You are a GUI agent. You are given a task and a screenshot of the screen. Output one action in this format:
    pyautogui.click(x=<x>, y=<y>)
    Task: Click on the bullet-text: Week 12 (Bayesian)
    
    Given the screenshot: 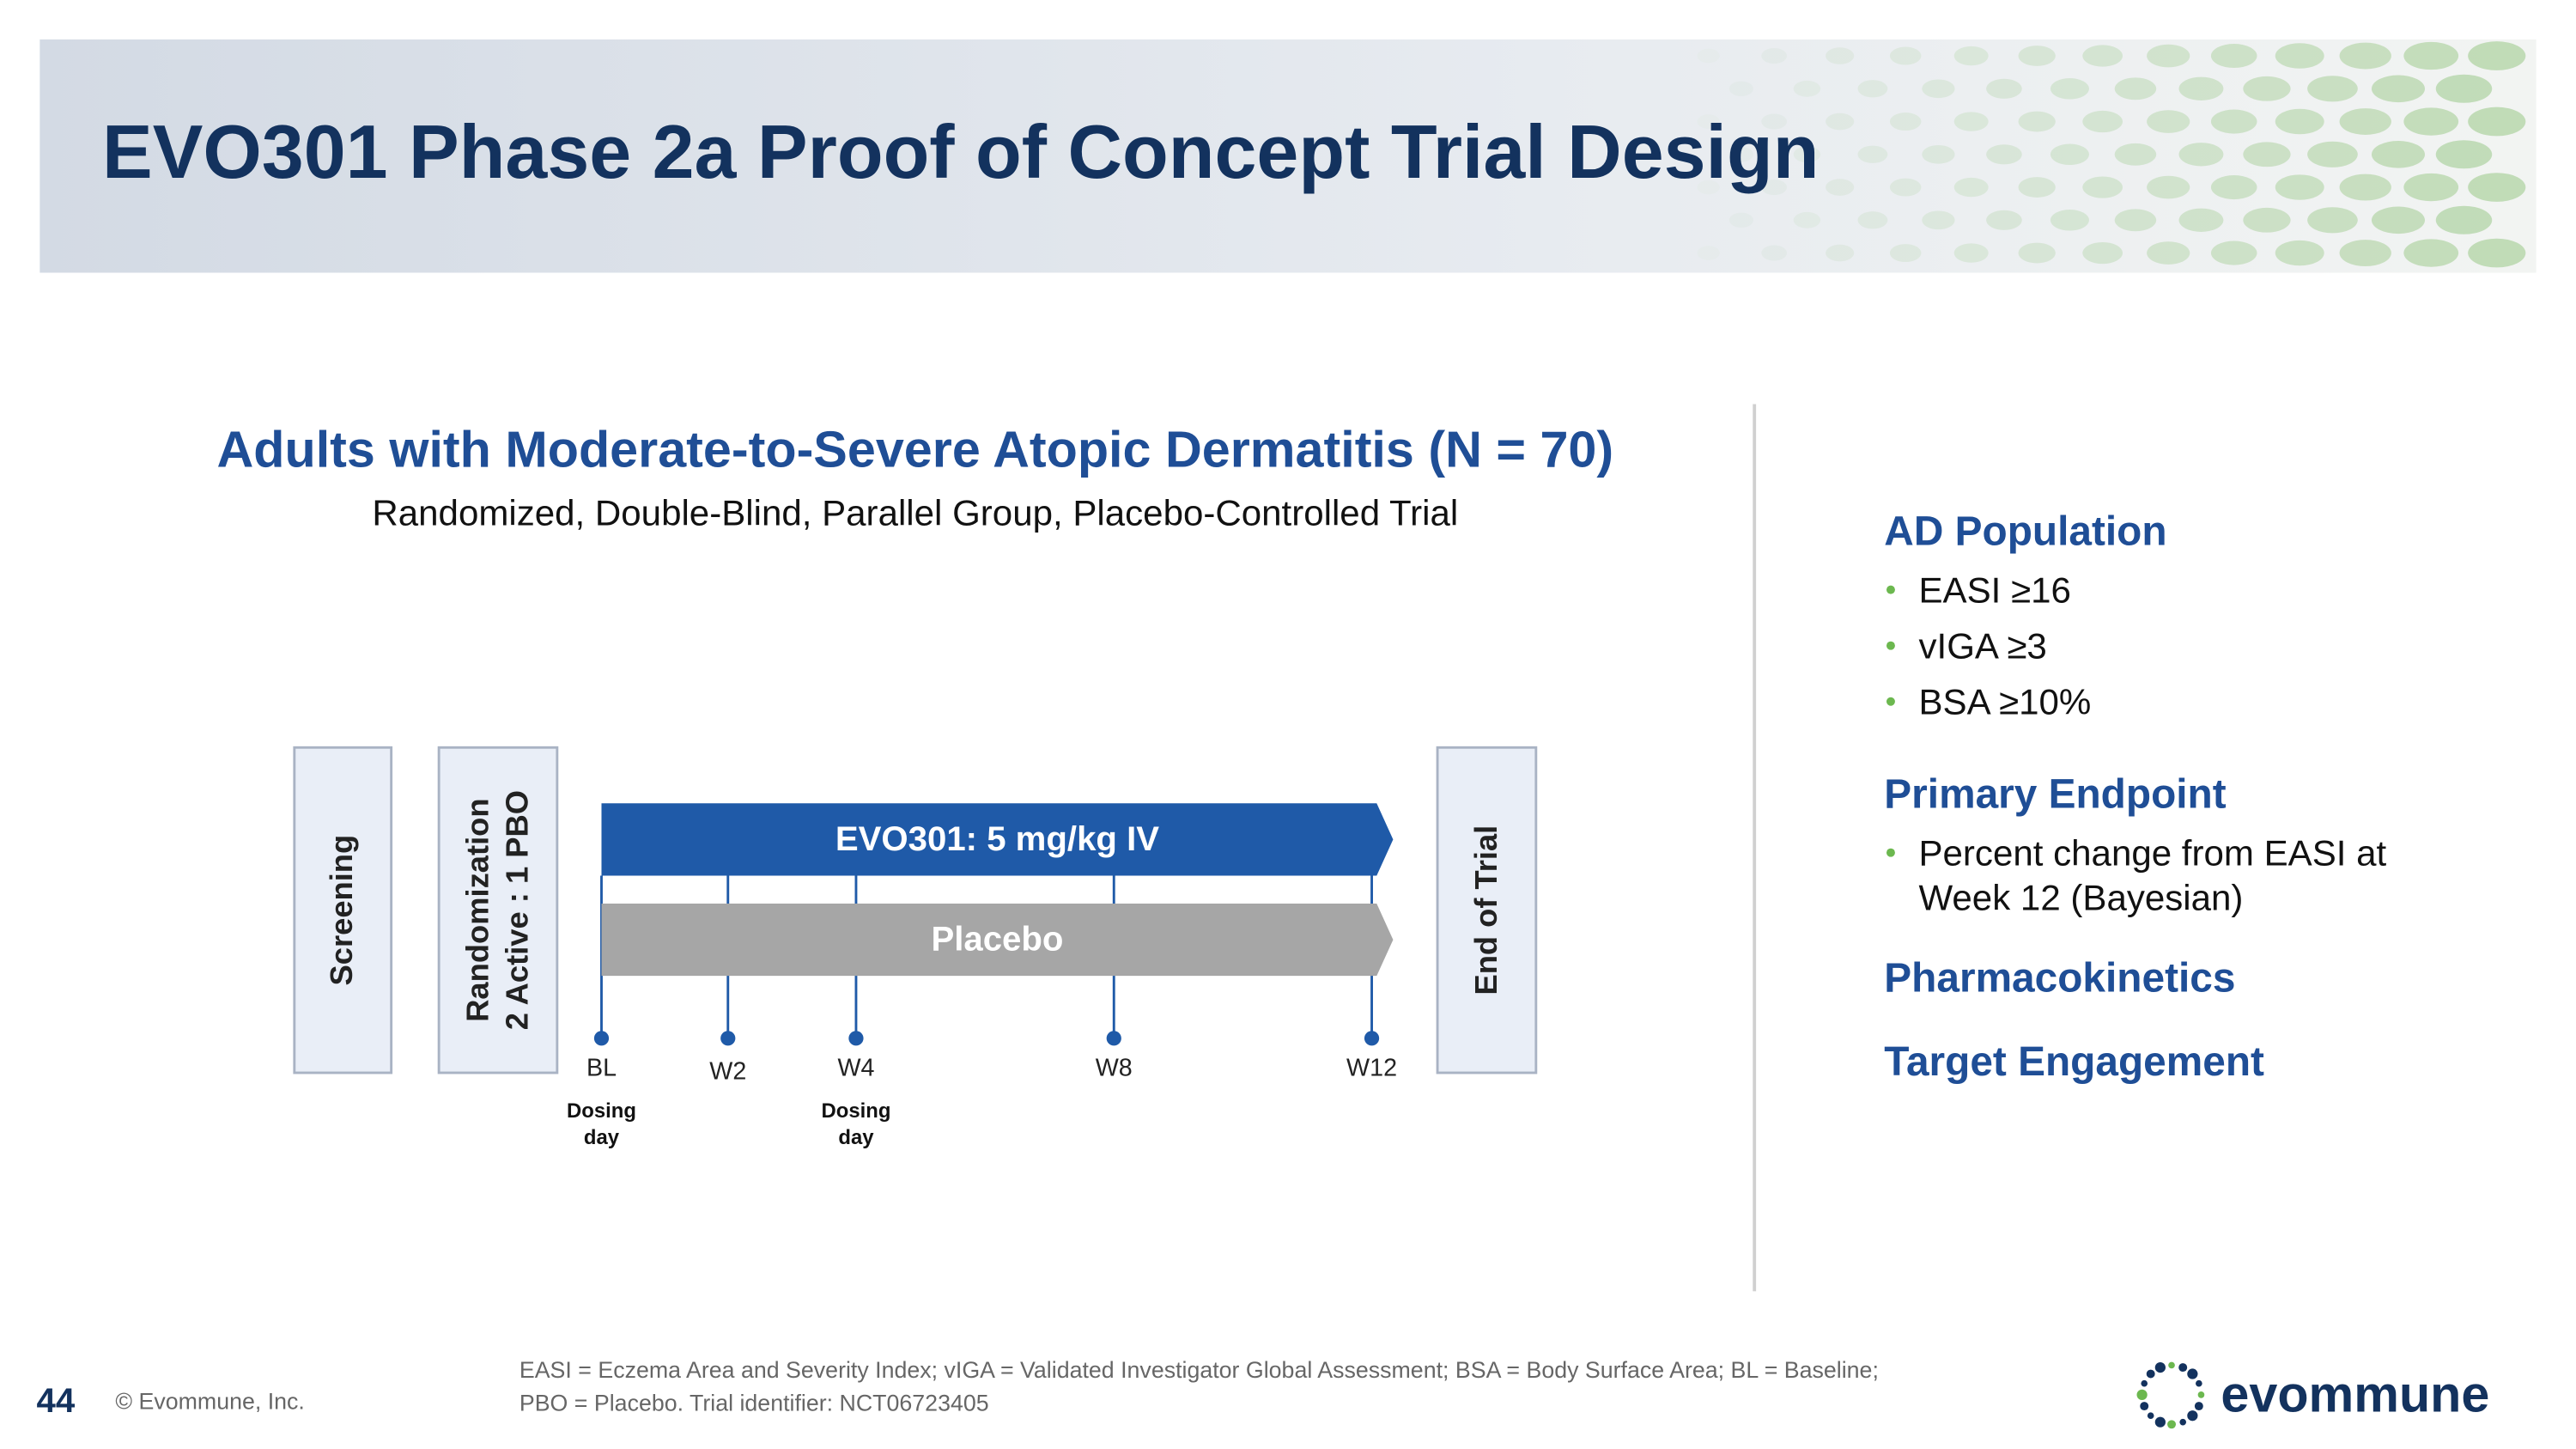 What is the action you would take?
    pyautogui.click(x=2080, y=897)
    